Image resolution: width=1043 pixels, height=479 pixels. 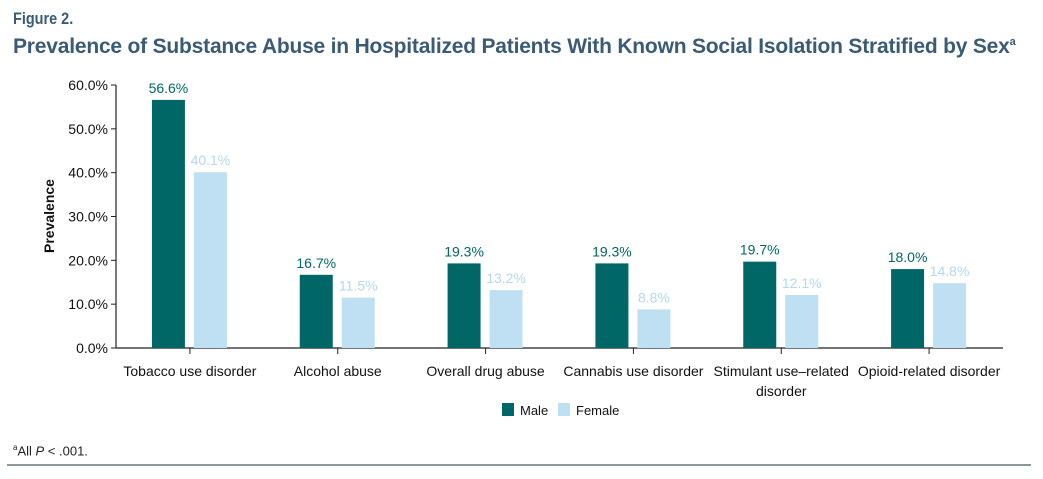 I want to click on footnote-text-end: < .001., so click(x=66, y=451).